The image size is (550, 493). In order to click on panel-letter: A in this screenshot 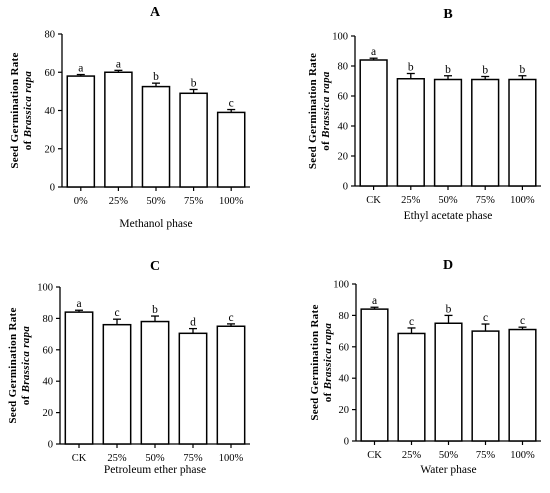, I will do `click(155, 12)`.